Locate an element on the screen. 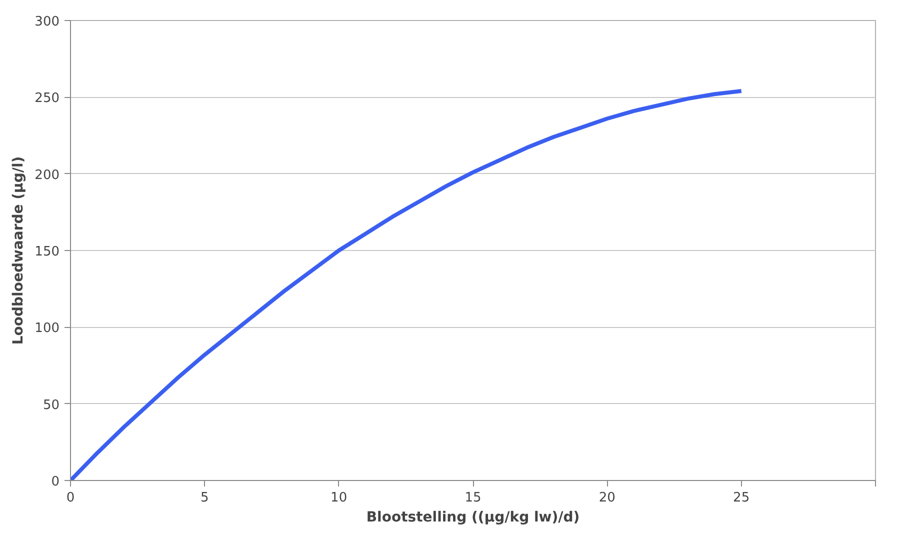  x-tick-label: 10 is located at coordinates (339, 498).